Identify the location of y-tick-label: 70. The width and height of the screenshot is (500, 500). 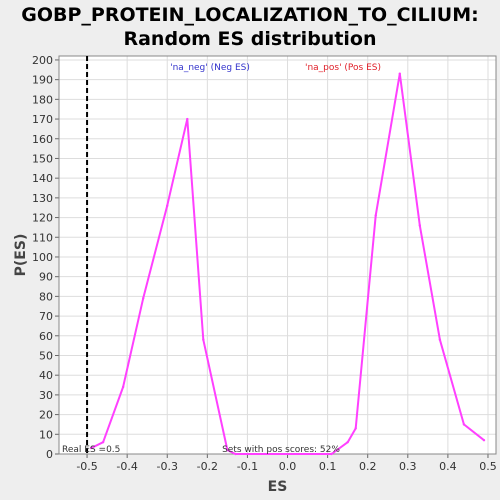
(46, 316).